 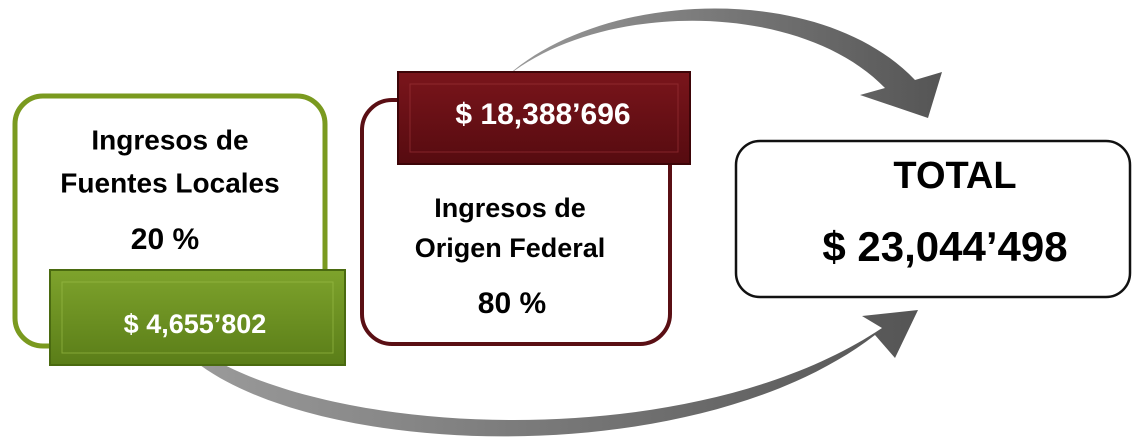 I want to click on federal-percent: 80 %, so click(x=512, y=303).